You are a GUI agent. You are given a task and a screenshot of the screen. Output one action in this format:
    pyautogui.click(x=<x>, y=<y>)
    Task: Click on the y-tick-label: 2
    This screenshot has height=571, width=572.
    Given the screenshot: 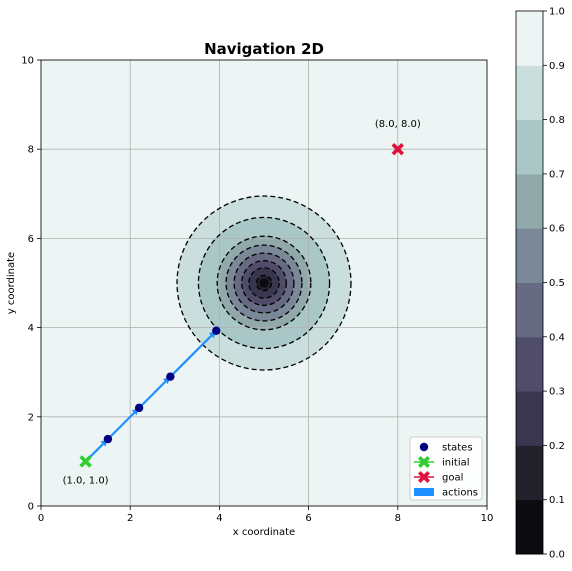 What is the action you would take?
    pyautogui.click(x=31, y=417)
    